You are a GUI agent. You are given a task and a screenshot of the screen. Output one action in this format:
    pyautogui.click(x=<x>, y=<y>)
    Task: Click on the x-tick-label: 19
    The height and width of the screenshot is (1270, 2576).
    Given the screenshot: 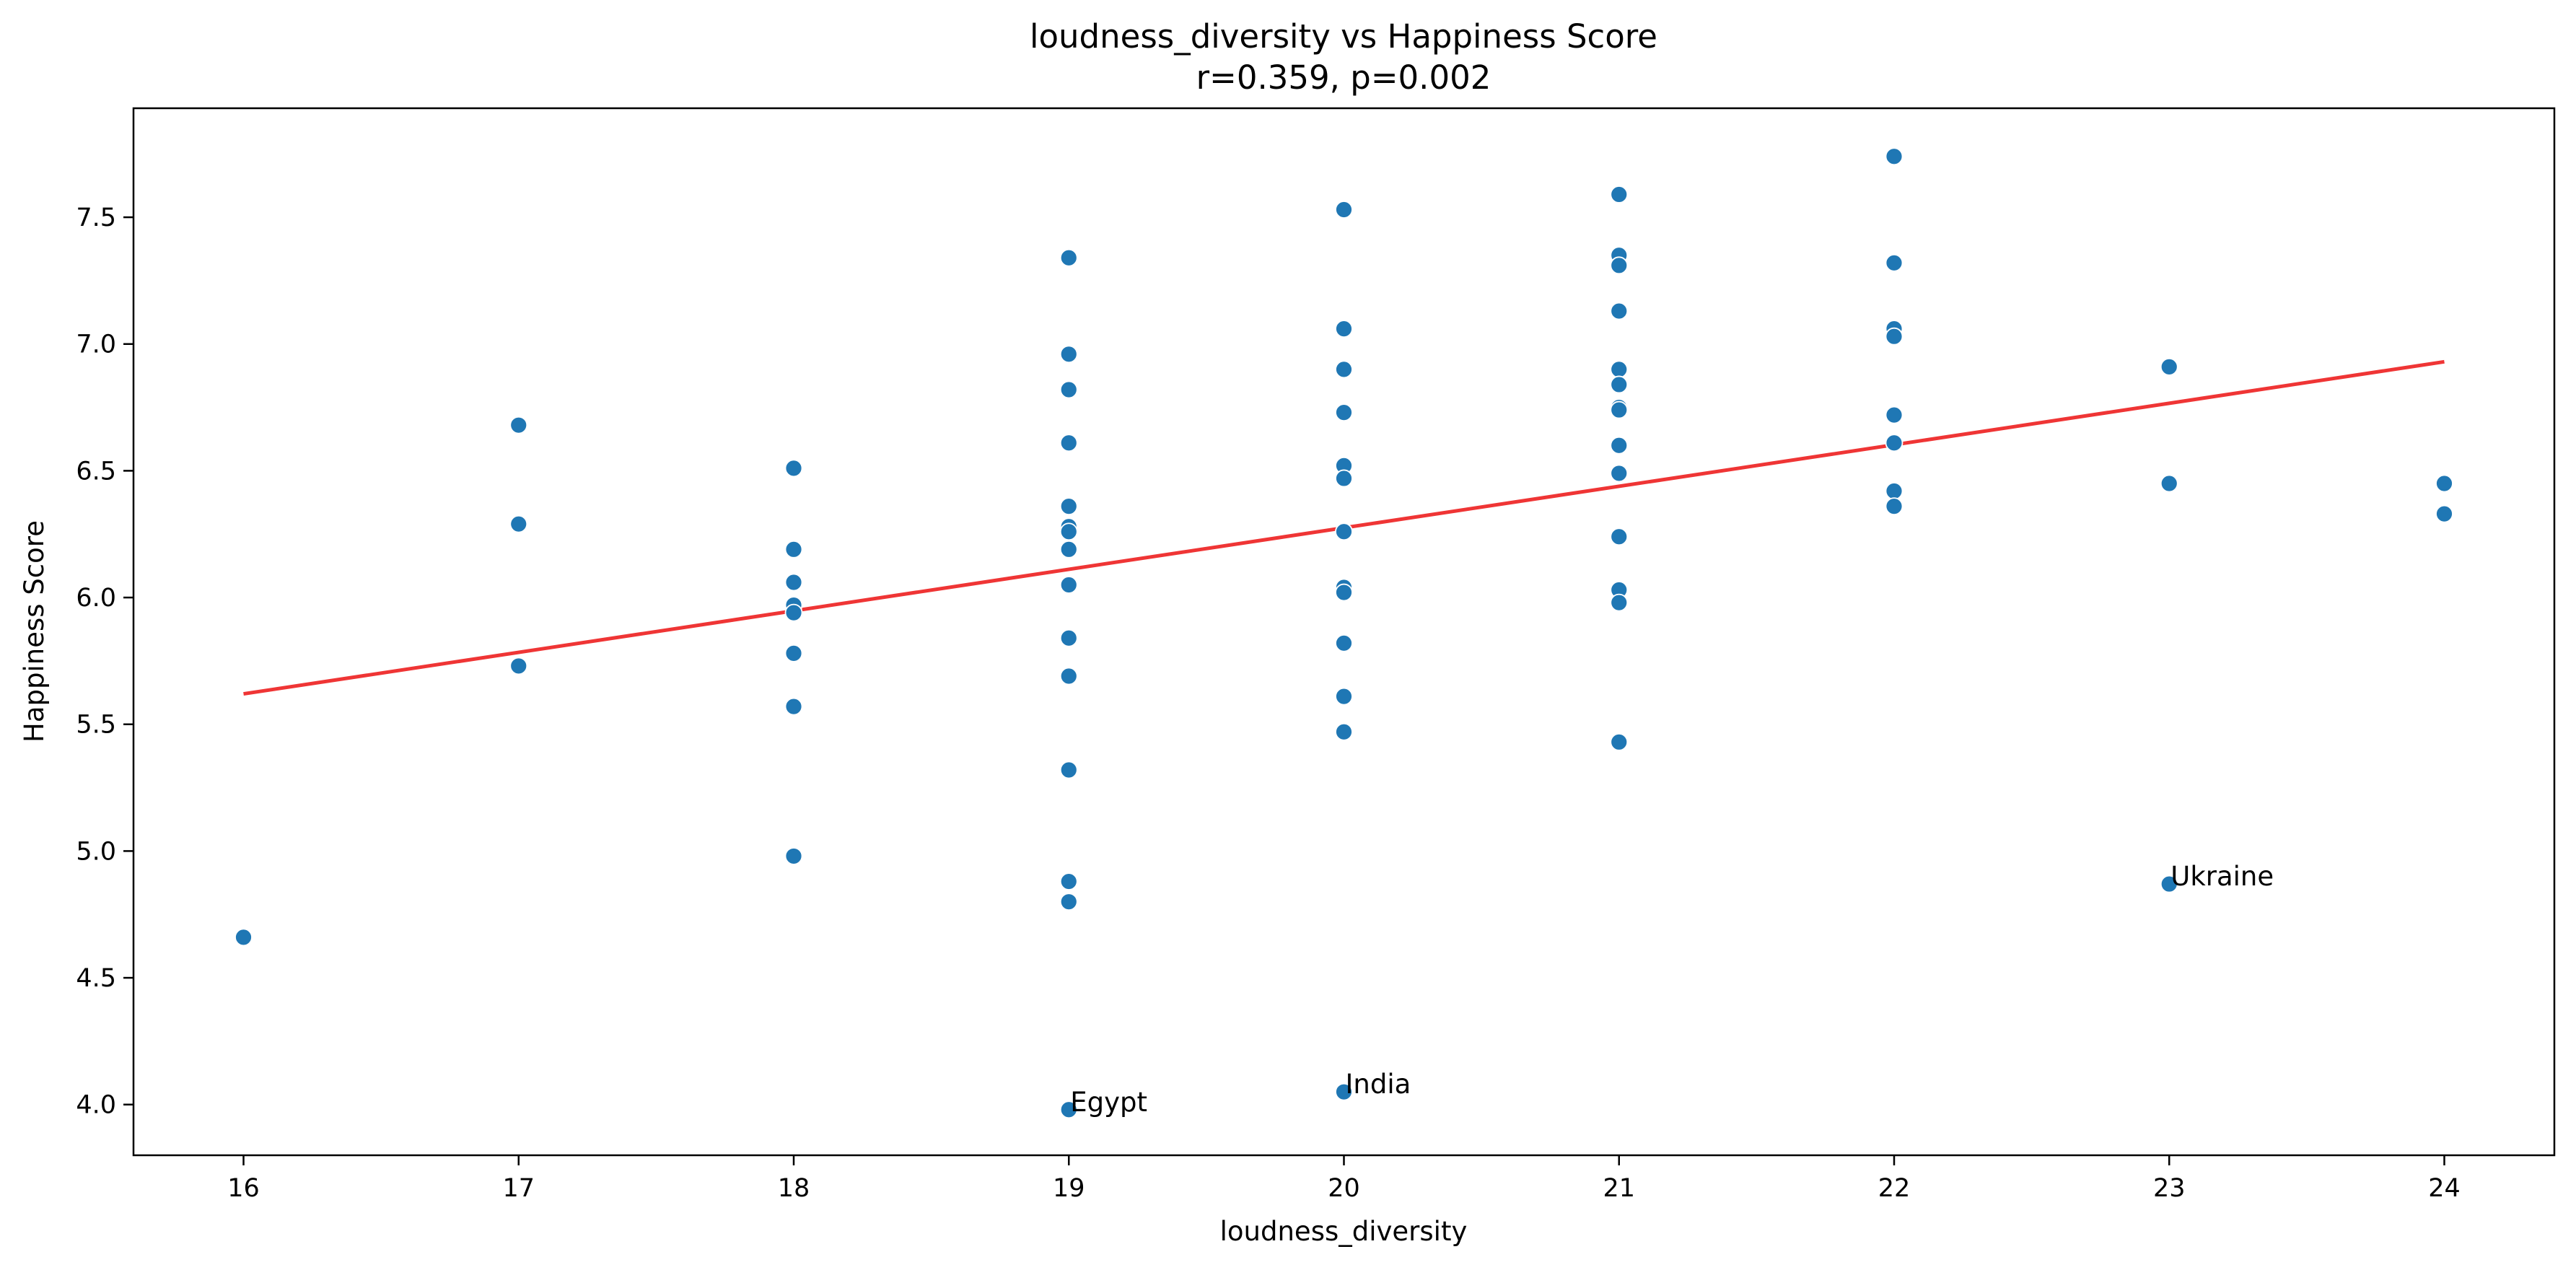 What is the action you would take?
    pyautogui.click(x=1069, y=1188)
    